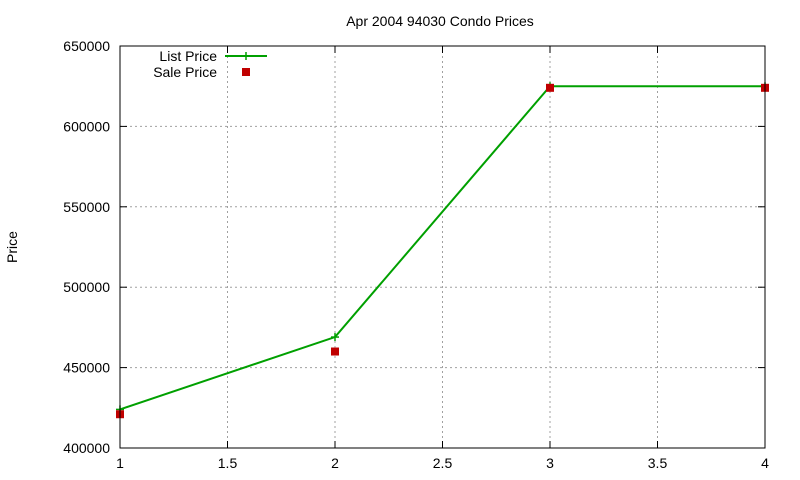 Image resolution: width=800 pixels, height=480 pixels. I want to click on list-price-point, so click(335, 337).